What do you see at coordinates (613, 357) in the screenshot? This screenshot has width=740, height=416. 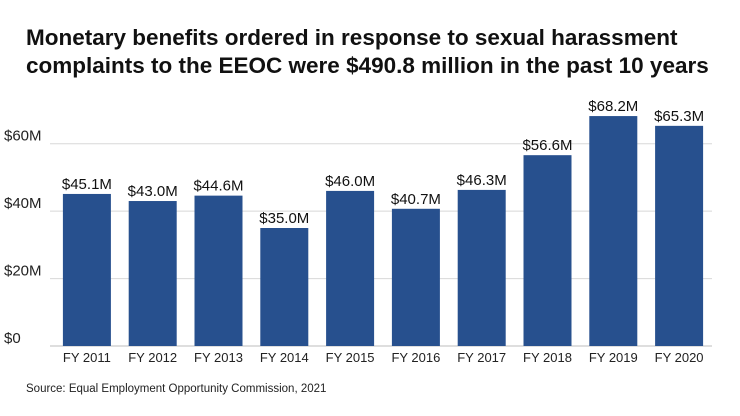 I see `x-tick-label: FY 2019` at bounding box center [613, 357].